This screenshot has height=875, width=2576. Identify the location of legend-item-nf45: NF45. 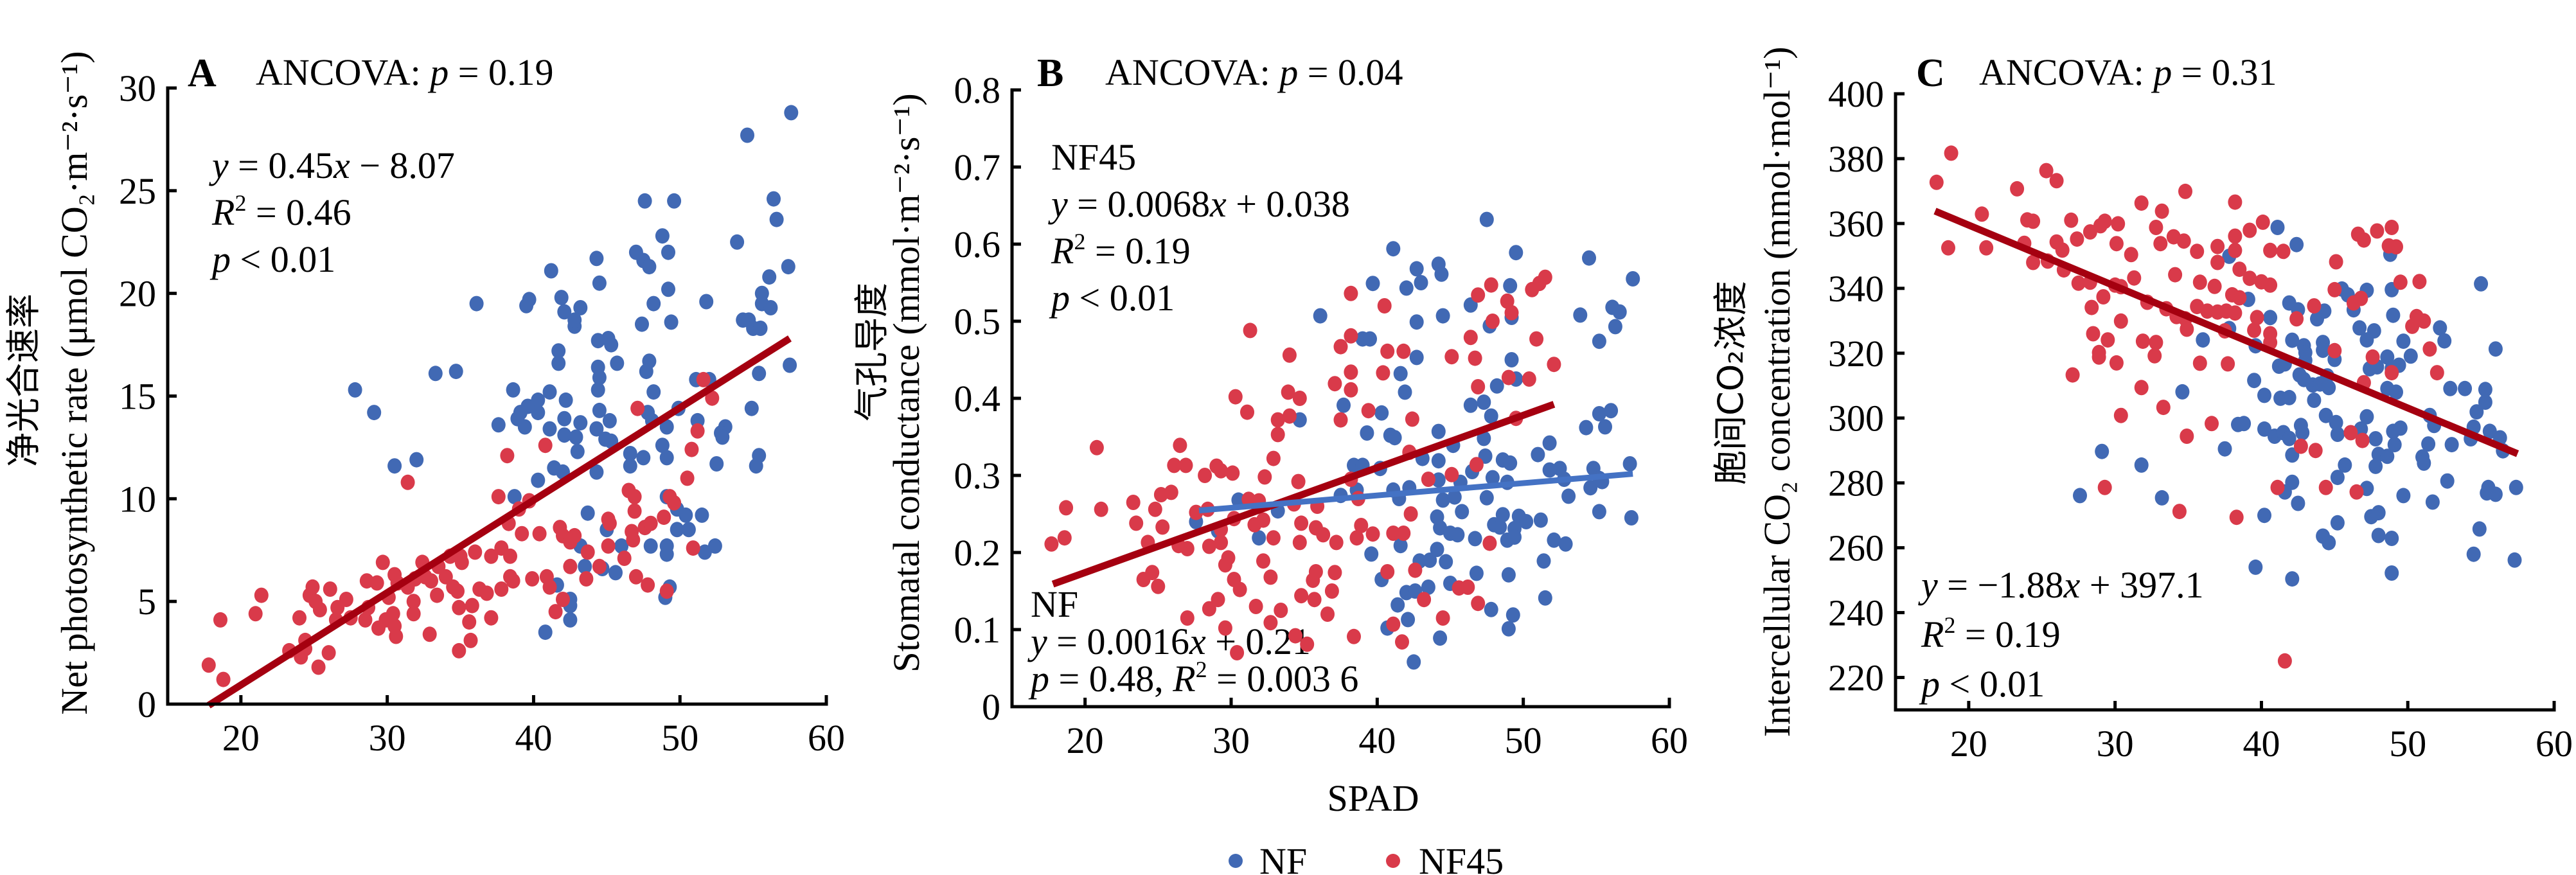
(1445, 857).